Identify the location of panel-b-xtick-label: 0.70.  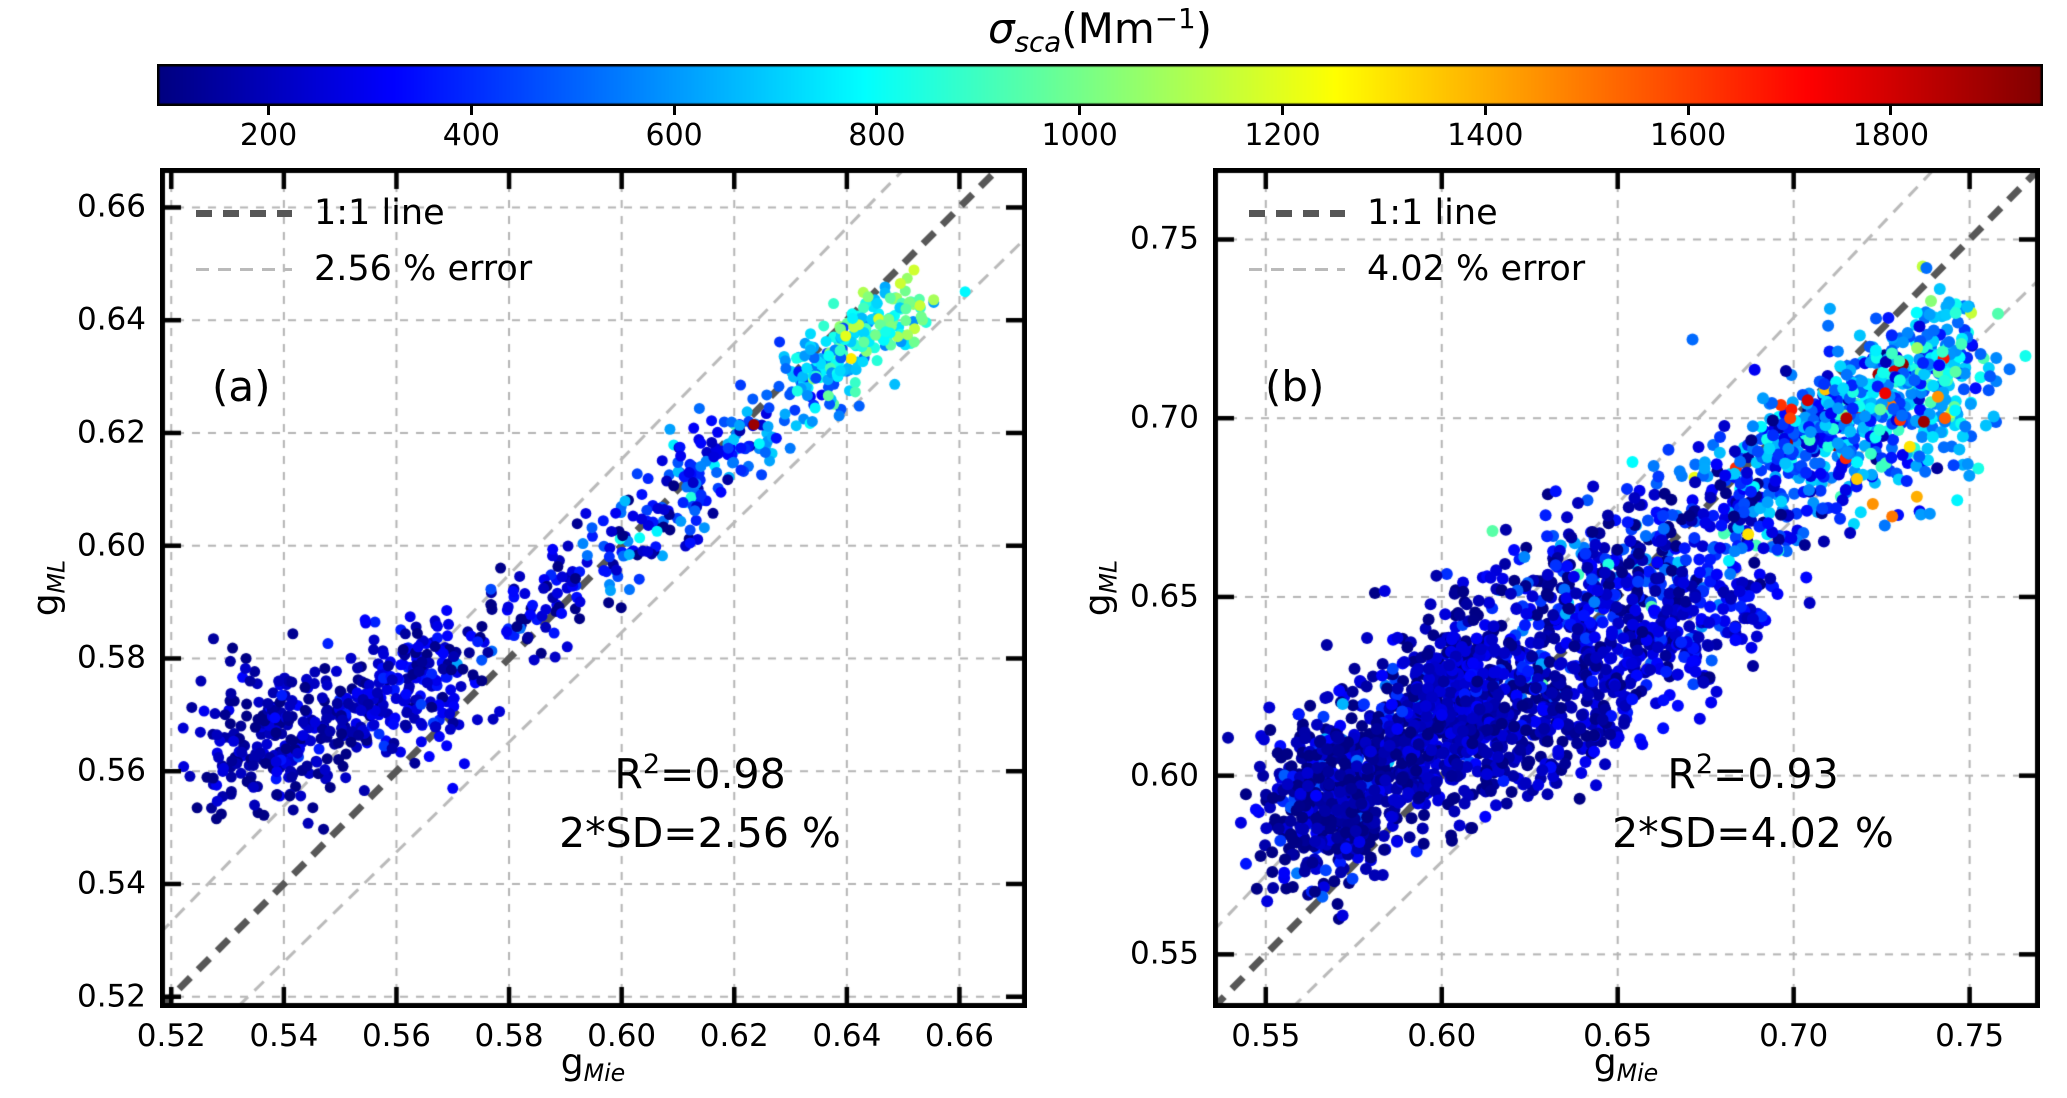
(1794, 1036).